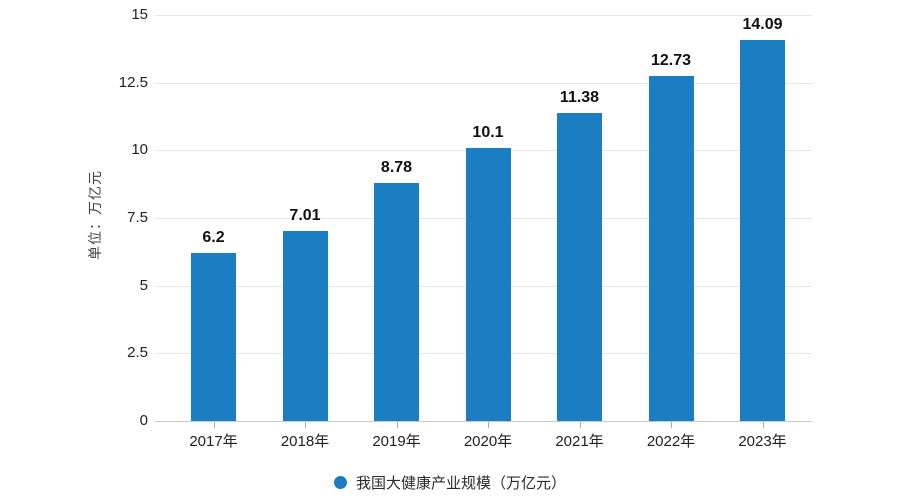 The image size is (900, 500). I want to click on y-tick-label: 10, so click(139, 150).